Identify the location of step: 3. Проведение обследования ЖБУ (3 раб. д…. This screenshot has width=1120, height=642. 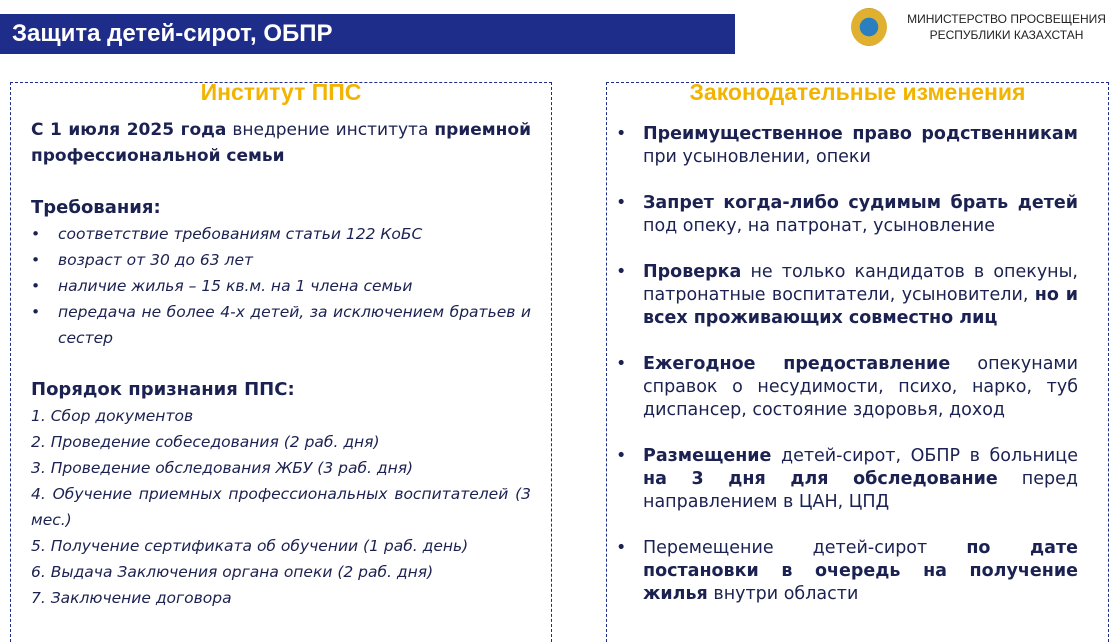
(222, 468).